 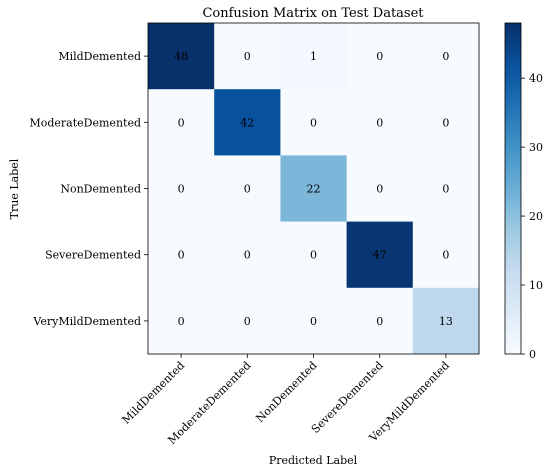 What do you see at coordinates (85, 122) in the screenshot?
I see `y-tick-label: ModerateDemented` at bounding box center [85, 122].